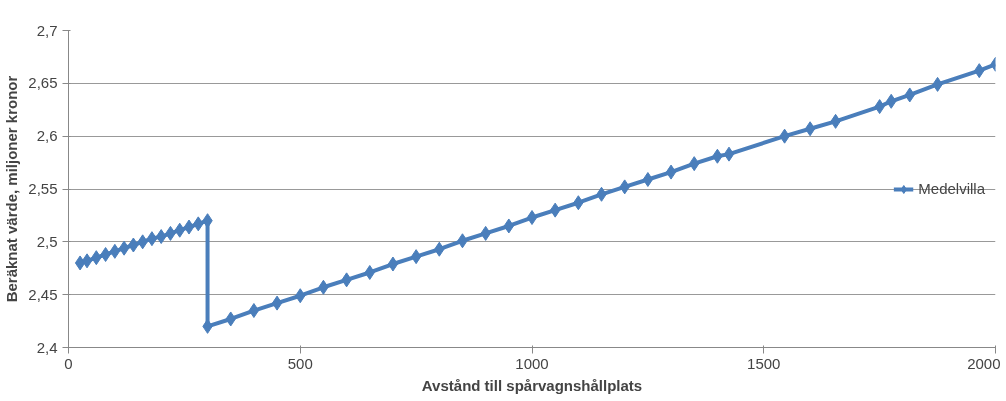 This screenshot has height=401, width=1006. Describe the element at coordinates (532, 363) in the screenshot. I see `x-tick-label: 1000` at that location.